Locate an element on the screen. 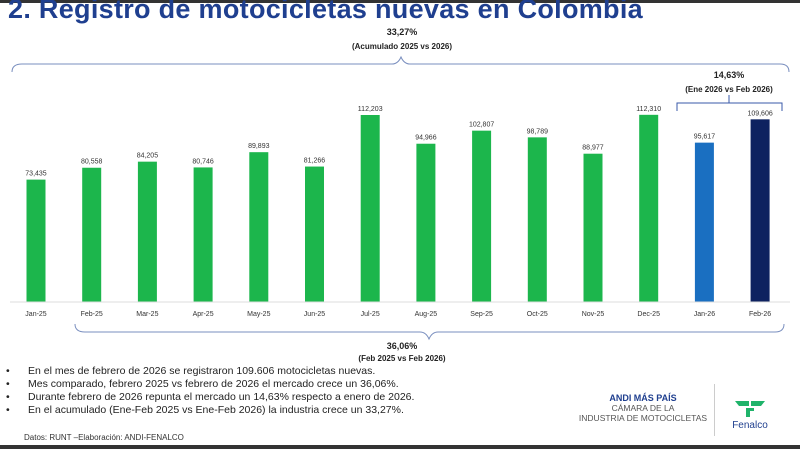 This screenshot has width=800, height=449. top-text: (Acumulado 2025 vs 2026) is located at coordinates (402, 46).